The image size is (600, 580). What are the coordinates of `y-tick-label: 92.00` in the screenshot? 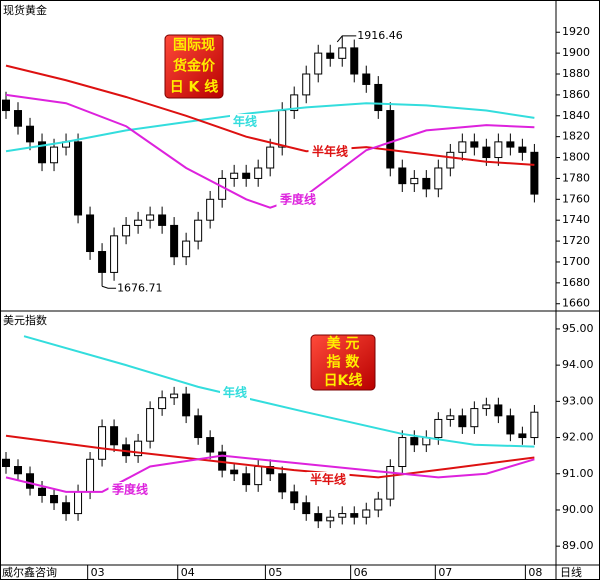 It's located at (578, 437).